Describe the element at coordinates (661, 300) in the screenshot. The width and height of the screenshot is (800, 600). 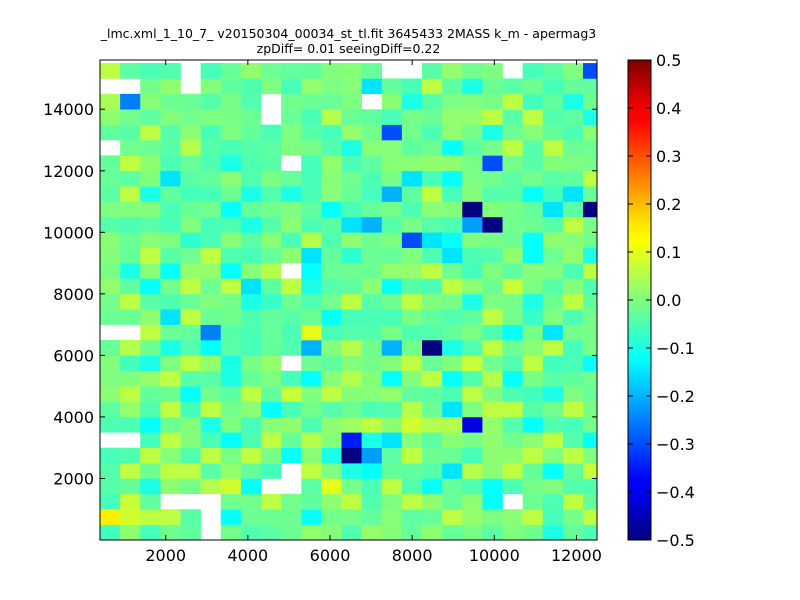
I see `colorbar: 0.5 0.4 0.3 0.2 0.1 0.0 −0.1 −0.2 −0.3 −0.4 −0.5` at that location.